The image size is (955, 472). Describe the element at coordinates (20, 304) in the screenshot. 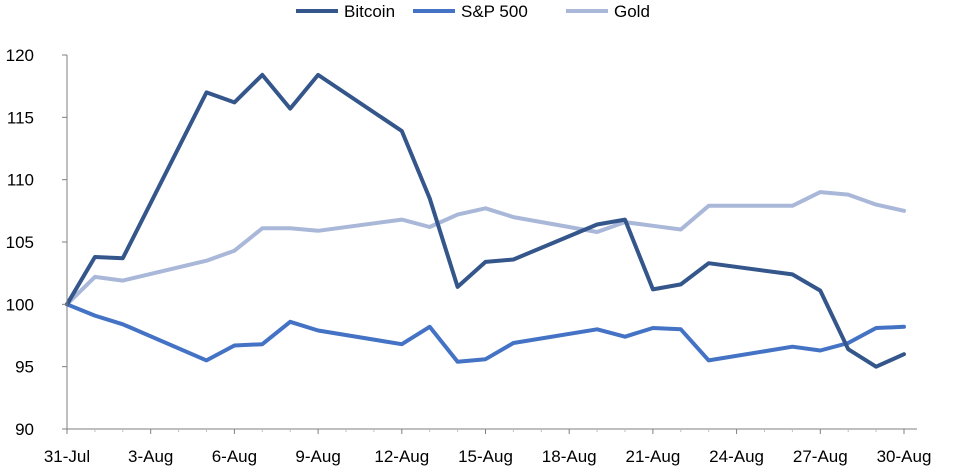

I see `y-tick-label: 100` at that location.